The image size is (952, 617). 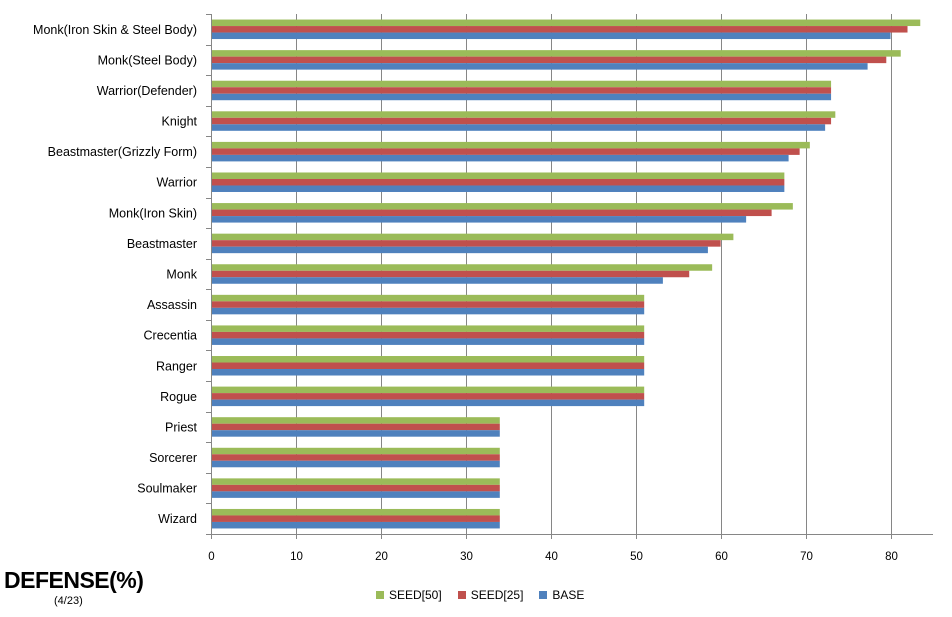 I want to click on legend-swatch-seed50, so click(x=380, y=595).